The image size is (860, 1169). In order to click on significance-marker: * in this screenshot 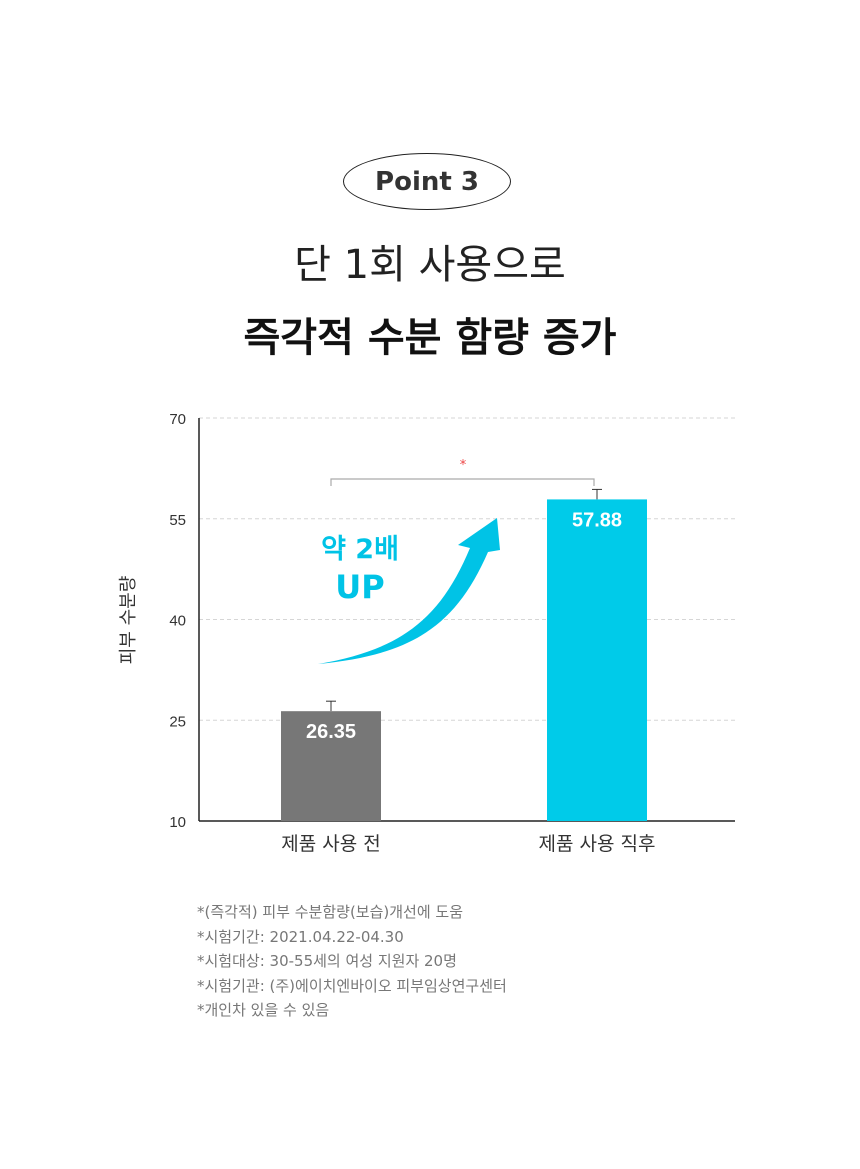, I will do `click(463, 465)`.